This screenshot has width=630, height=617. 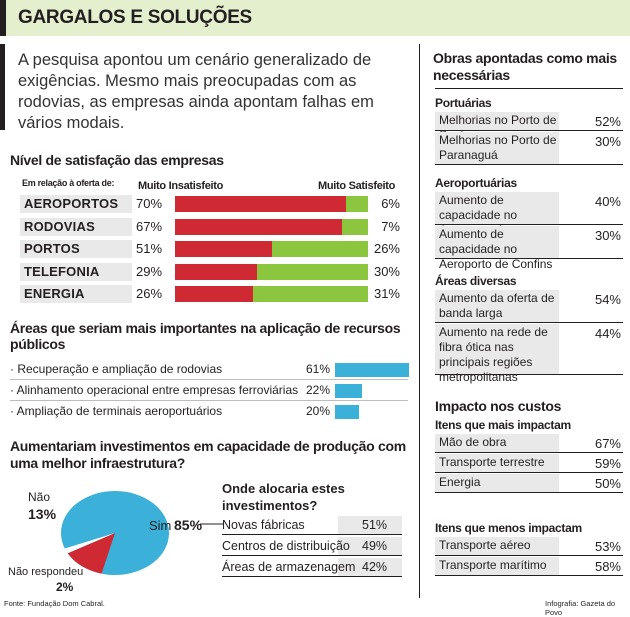 I want to click on alloc-title: Onde alocaria estes investimentos?, so click(x=283, y=497).